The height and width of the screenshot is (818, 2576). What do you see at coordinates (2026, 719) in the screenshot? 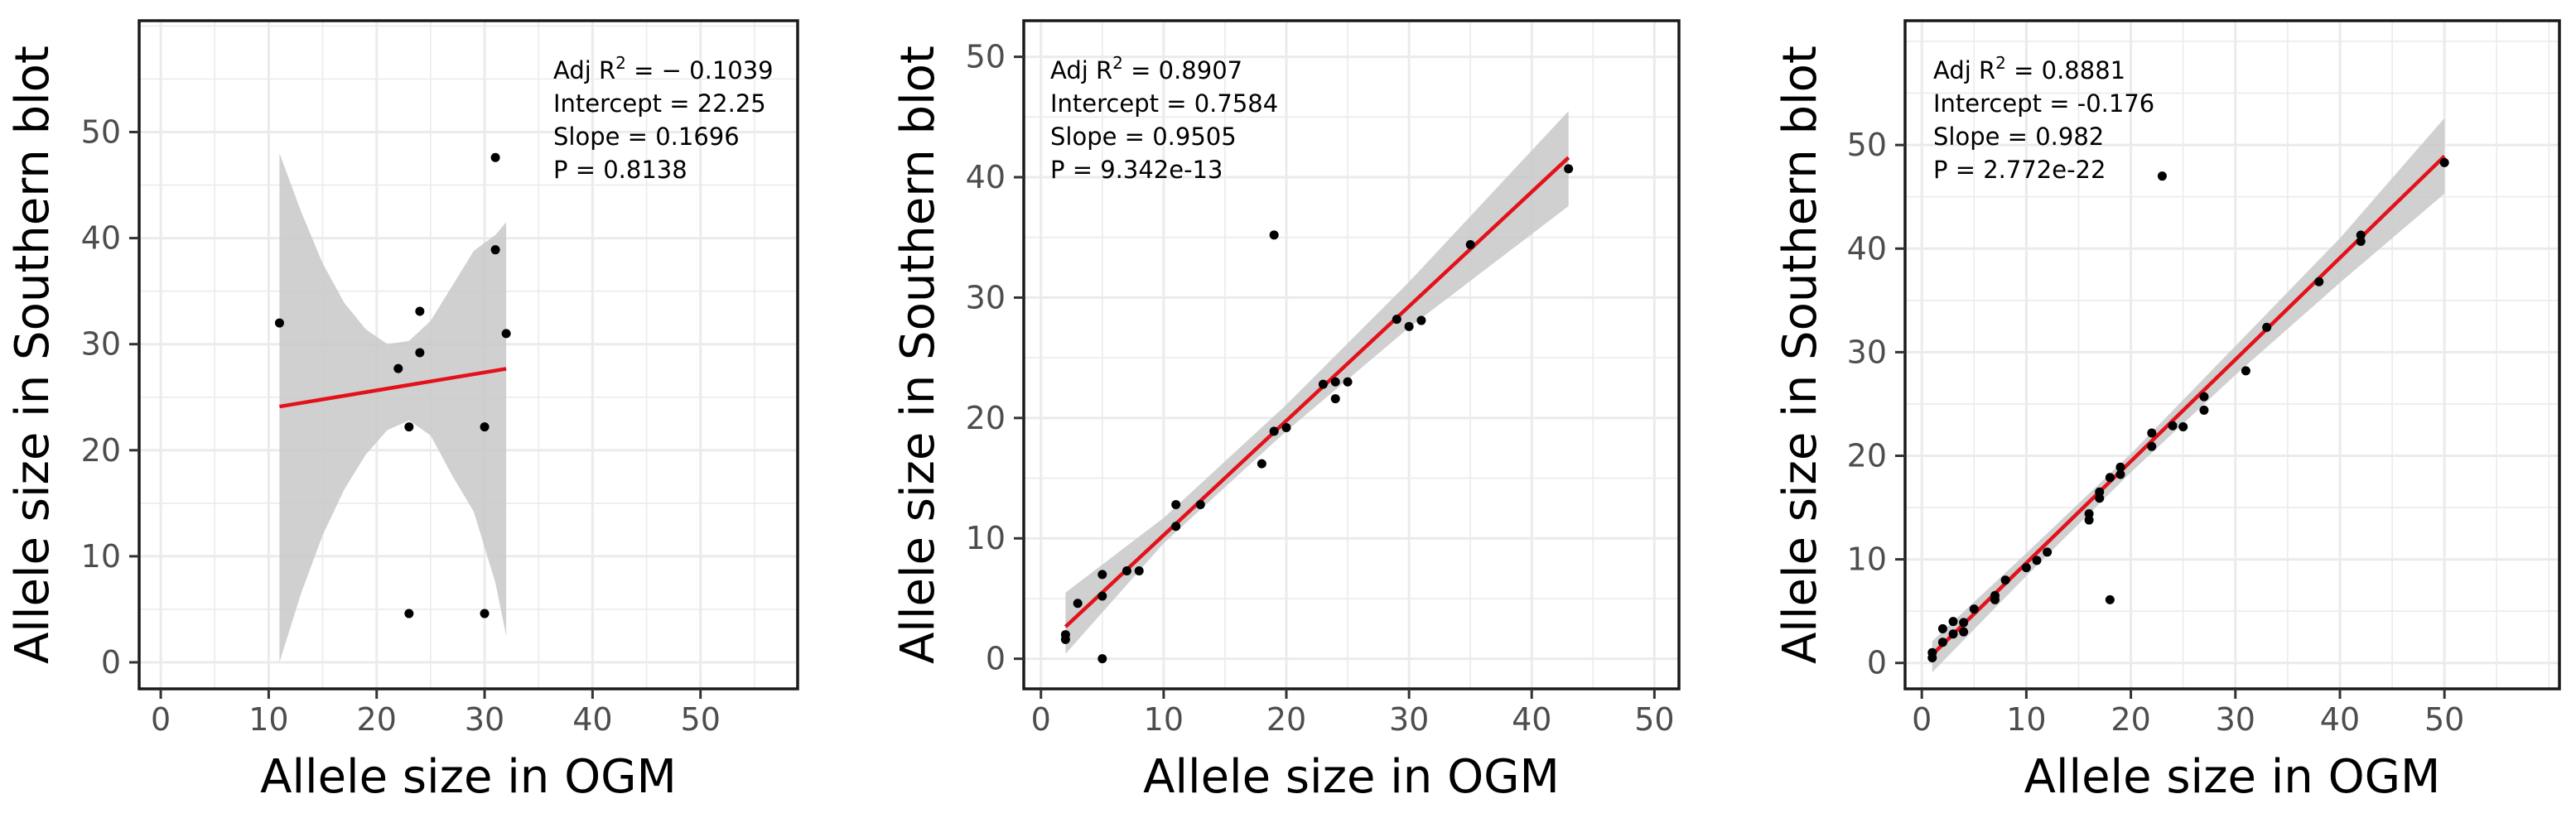
I see `x-tick-label: 10` at bounding box center [2026, 719].